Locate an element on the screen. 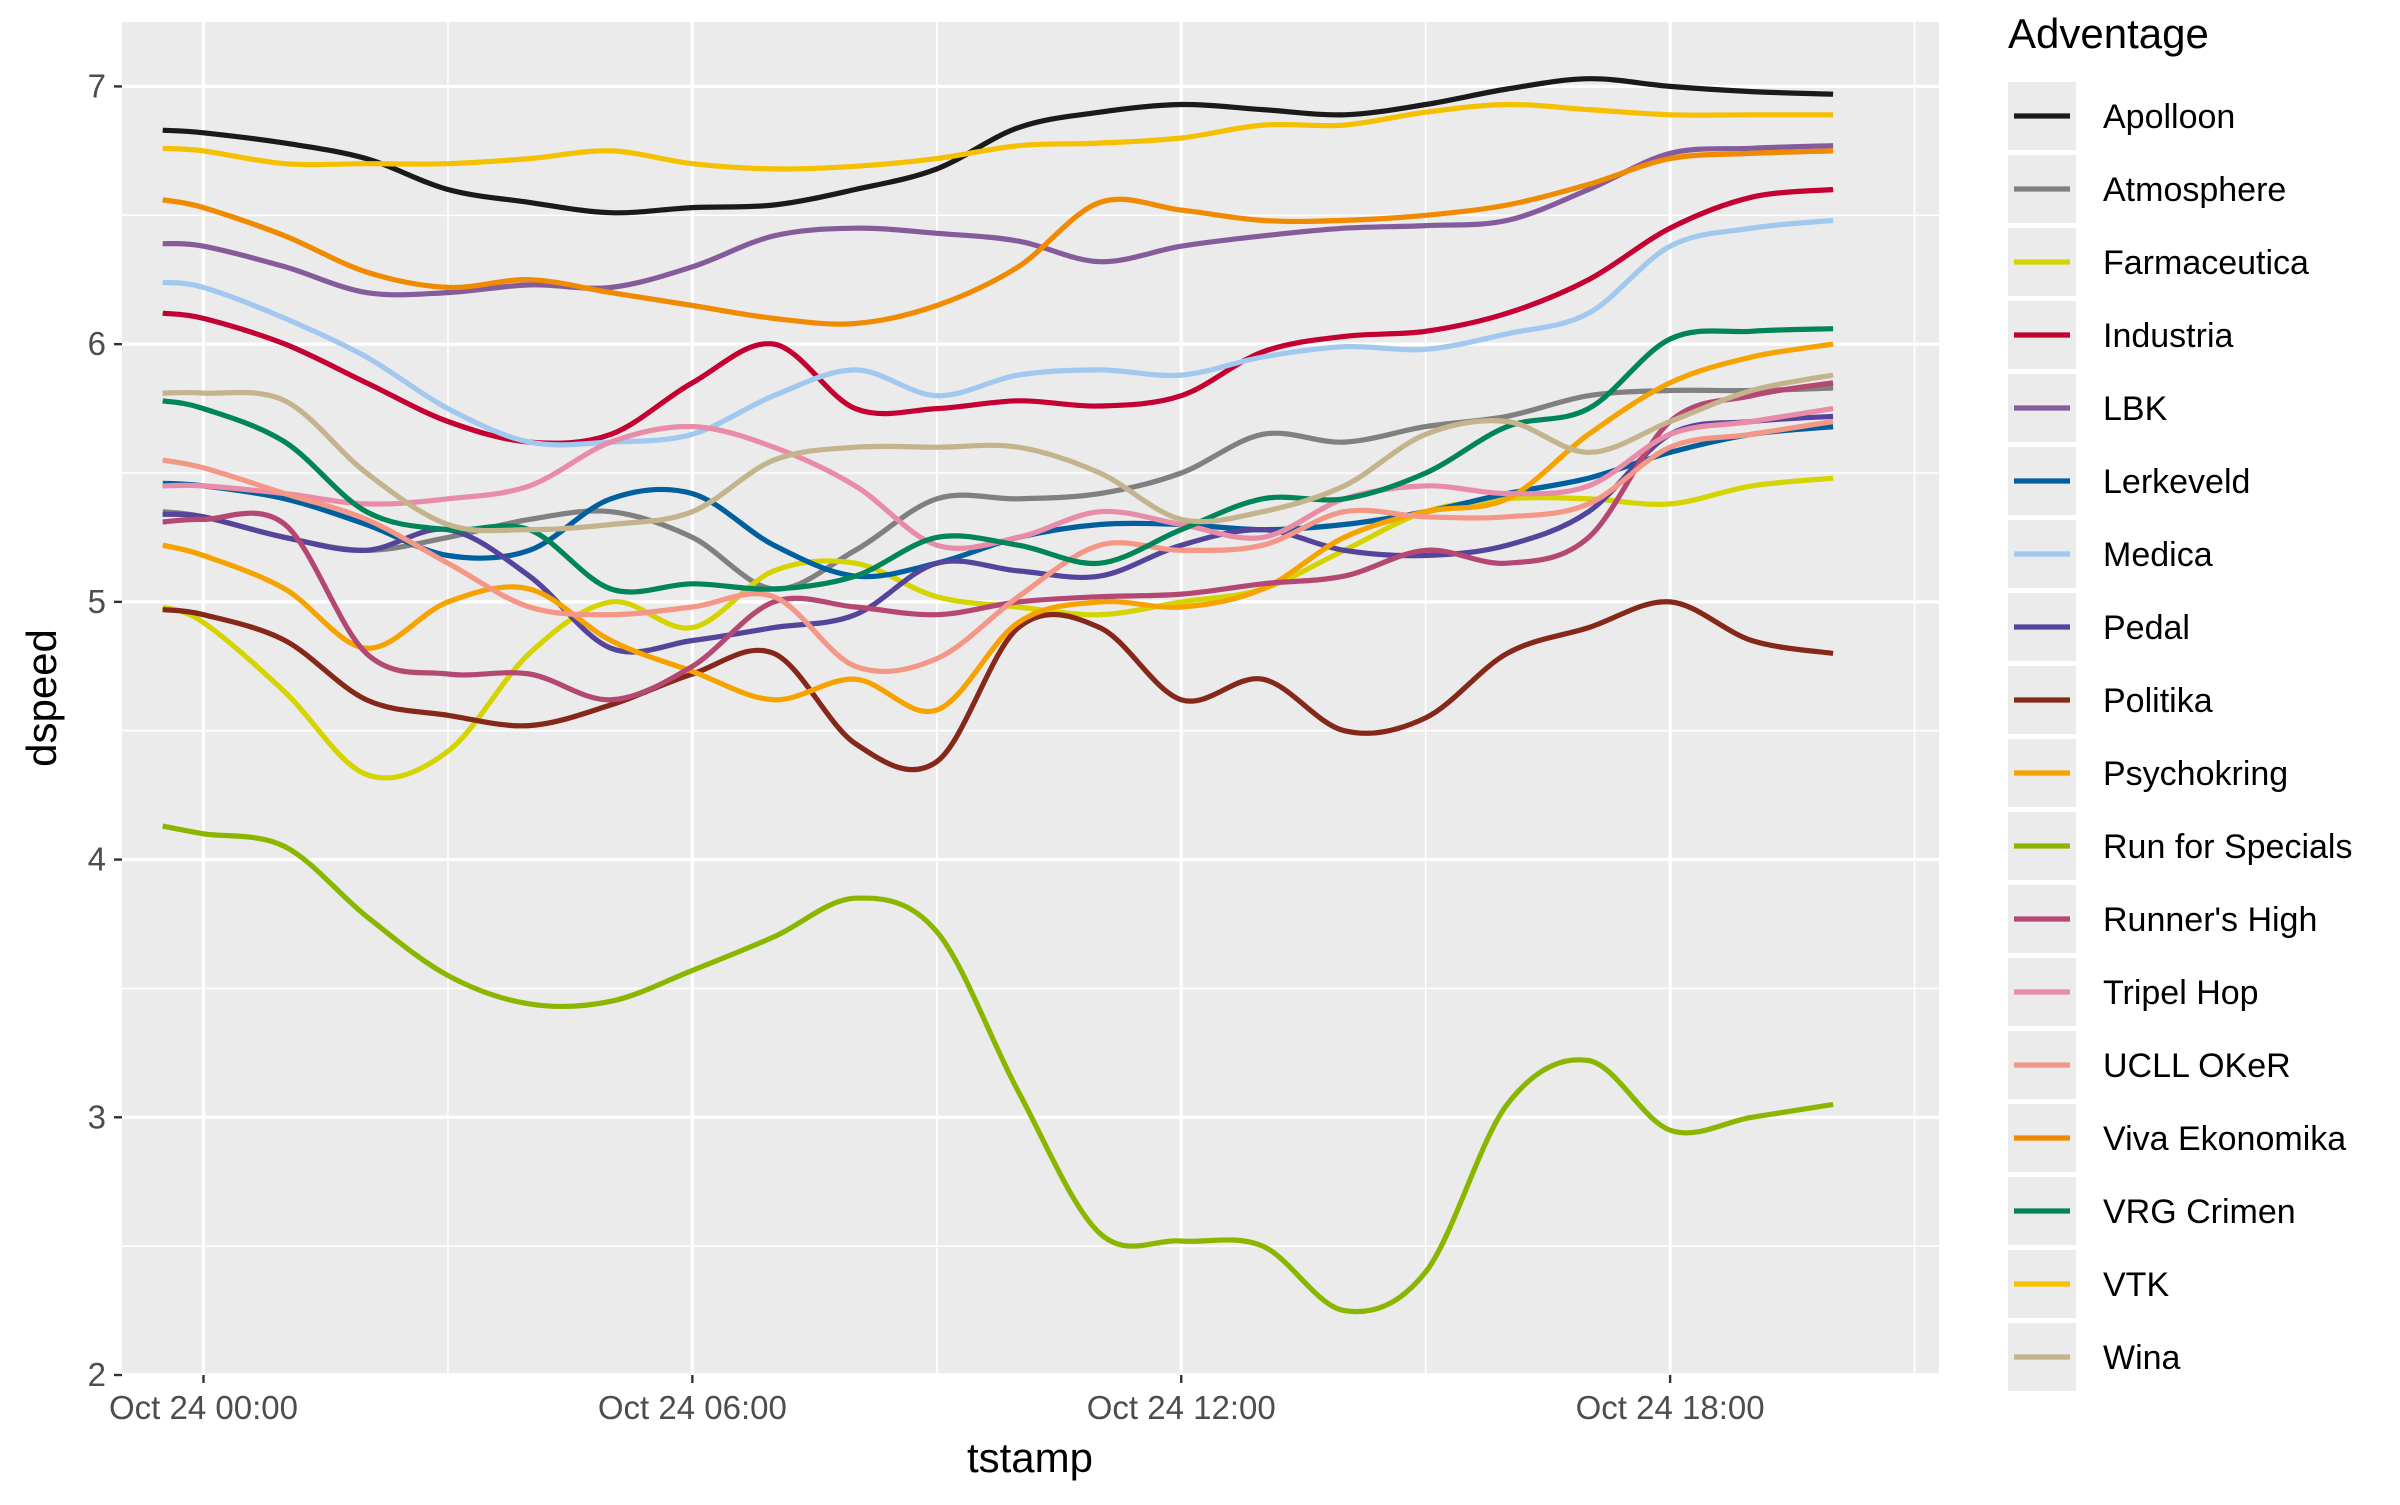 Image resolution: width=2400 pixels, height=1505 pixels. y-tick-label: 2 is located at coordinates (97, 1374).